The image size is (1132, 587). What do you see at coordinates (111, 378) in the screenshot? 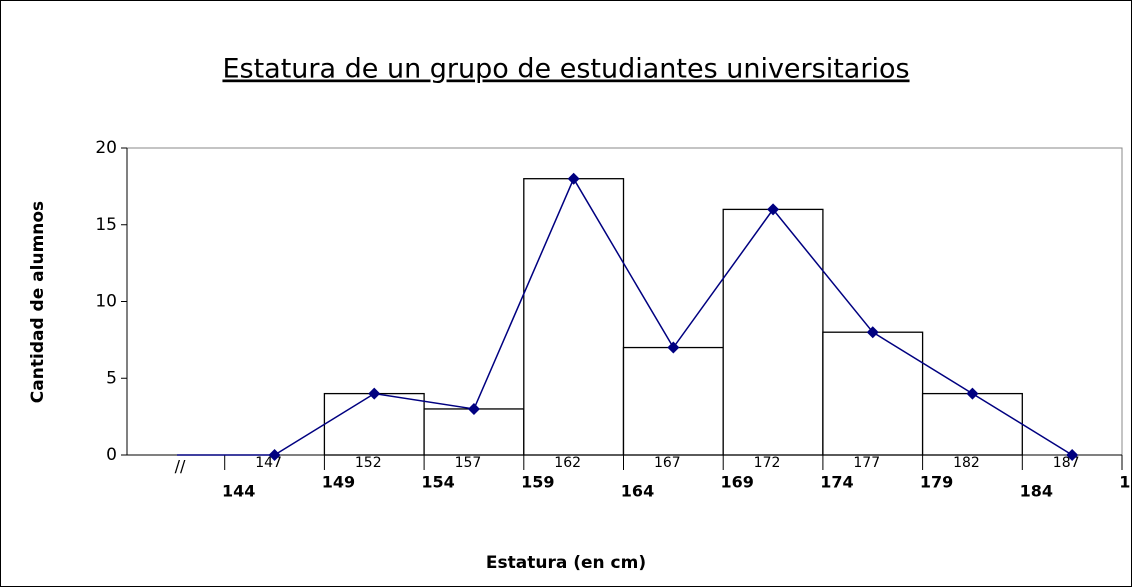
I see `y-tick-label: 5` at bounding box center [111, 378].